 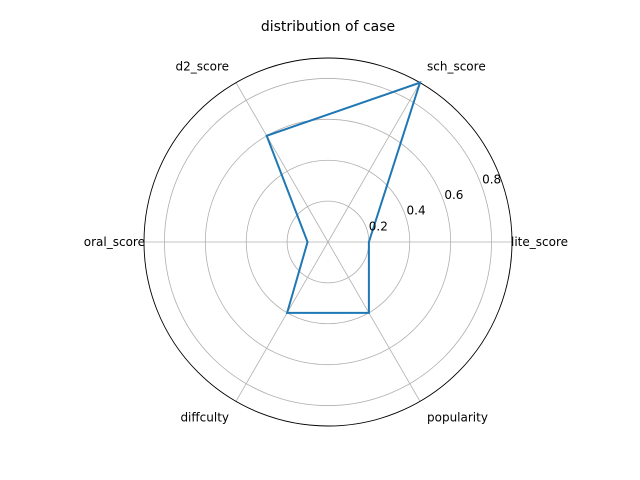 What do you see at coordinates (203, 67) in the screenshot?
I see `category-label-d2-score: d2_score` at bounding box center [203, 67].